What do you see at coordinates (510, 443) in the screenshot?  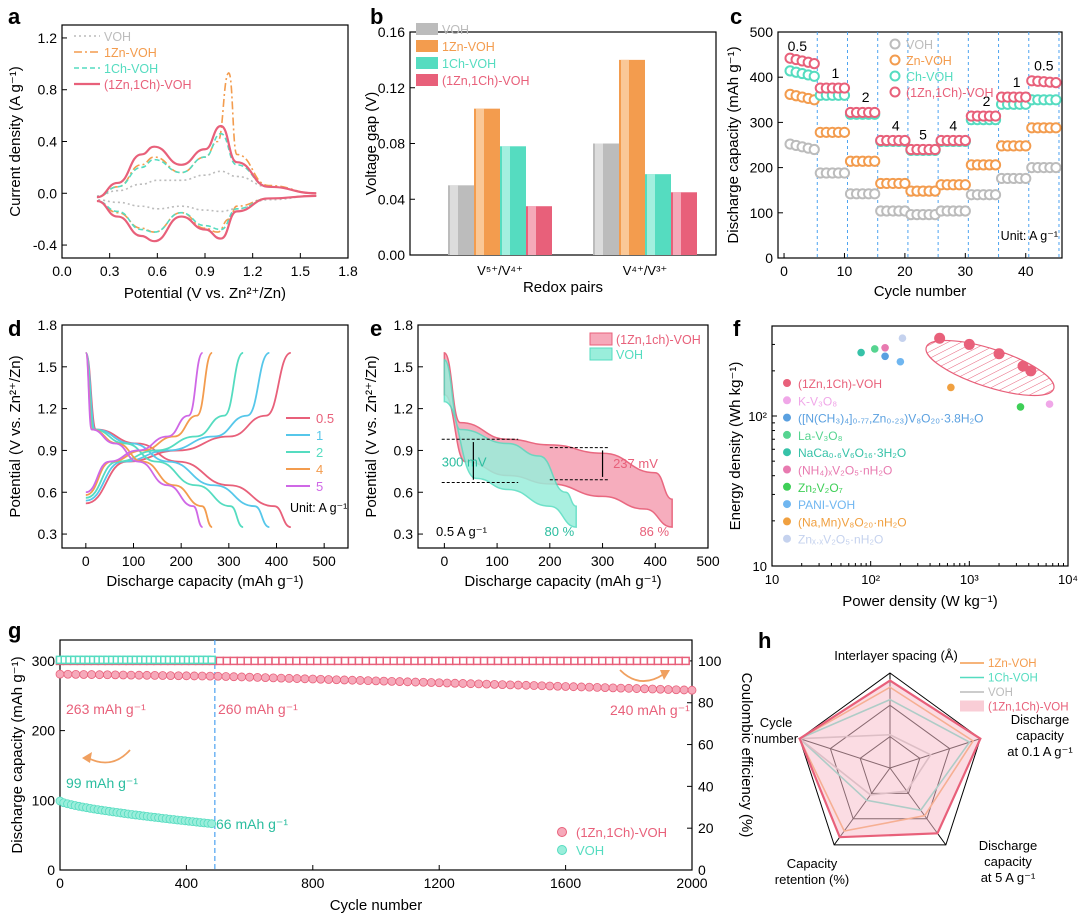 I see `e-area-voh` at bounding box center [510, 443].